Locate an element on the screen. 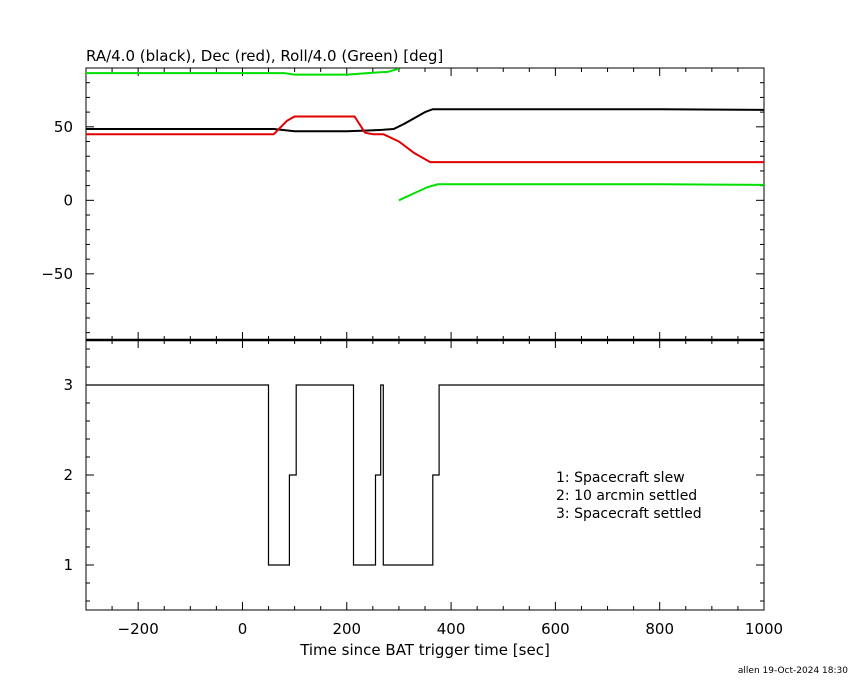 The height and width of the screenshot is (680, 850). legend-item-2: 2: 10 arcmin settled is located at coordinates (626, 496).